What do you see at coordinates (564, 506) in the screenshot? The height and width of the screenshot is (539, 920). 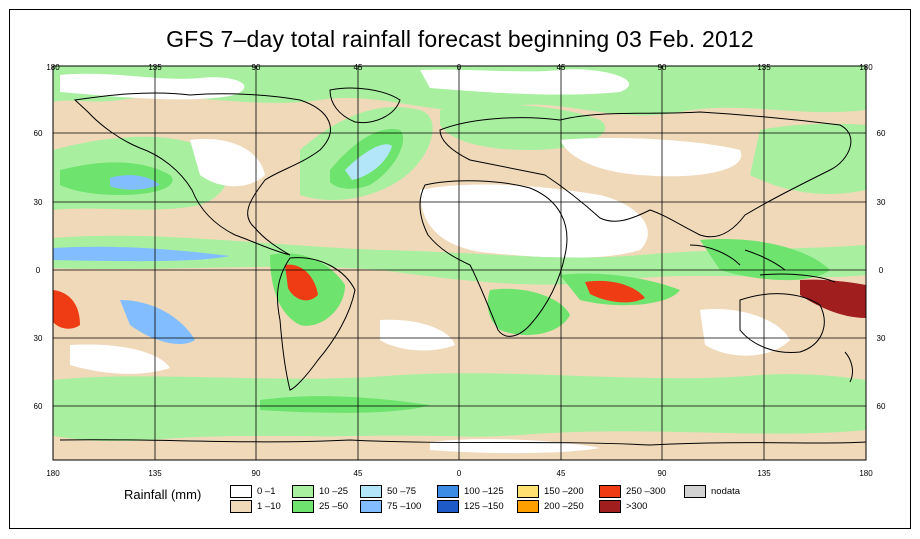 I see `legend-label: 200 –250` at bounding box center [564, 506].